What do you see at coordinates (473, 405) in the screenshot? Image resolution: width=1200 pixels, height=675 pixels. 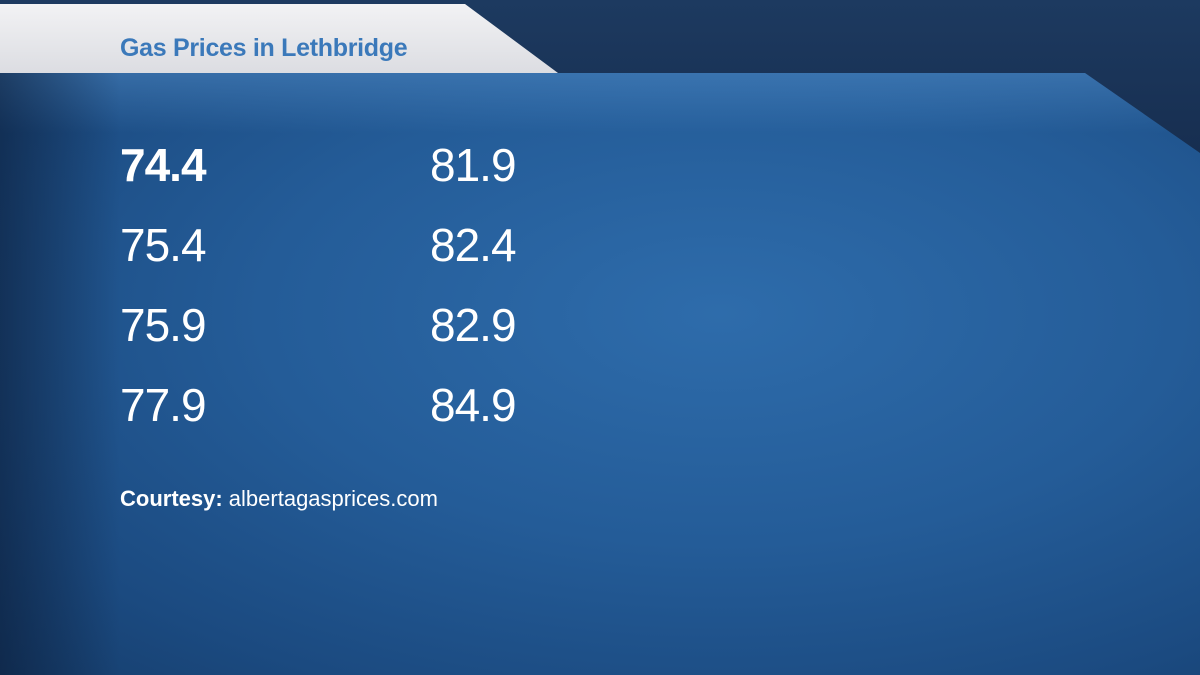 I see `price: 84.9` at bounding box center [473, 405].